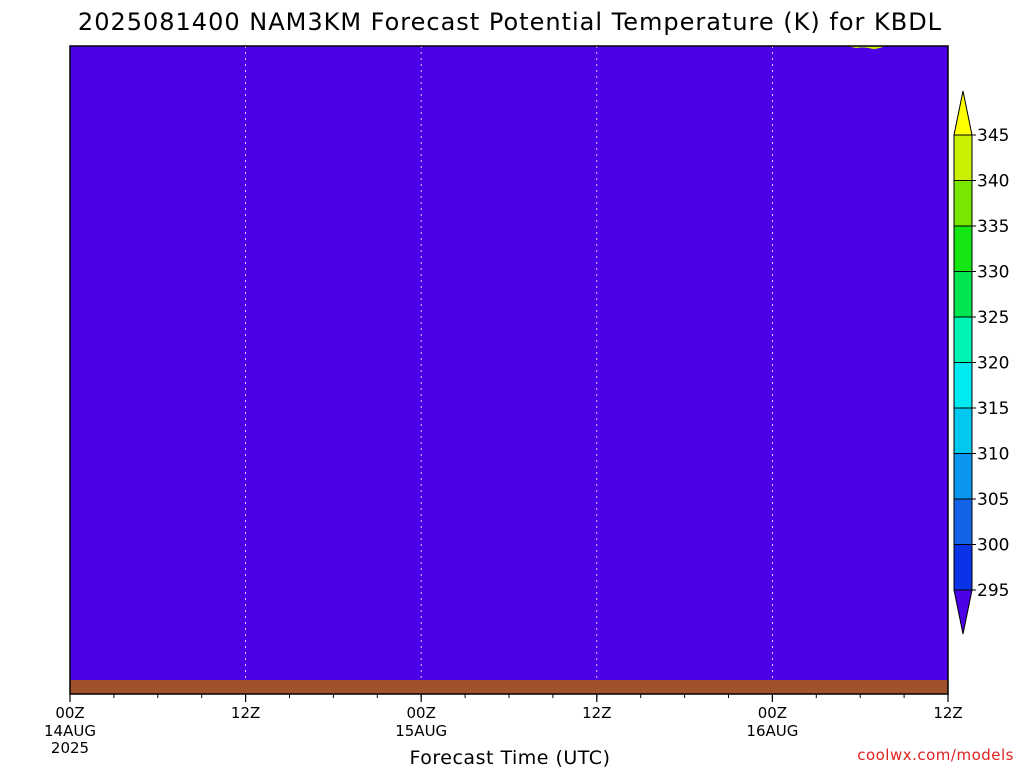 Image resolution: width=1024 pixels, height=768 pixels. What do you see at coordinates (993, 455) in the screenshot?
I see `colorbar-label: 310` at bounding box center [993, 455].